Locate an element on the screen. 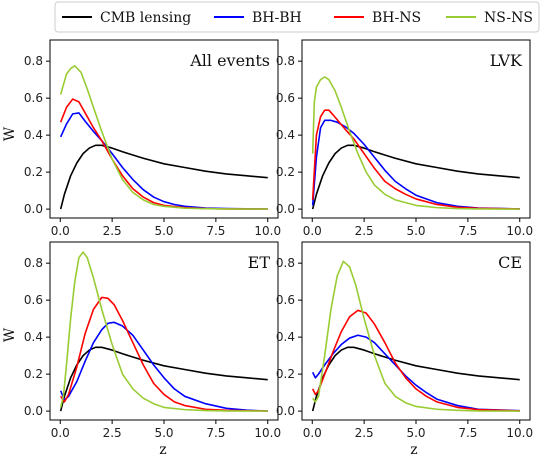  x-tick-label-p1-1: 2.5 is located at coordinates (364, 231).